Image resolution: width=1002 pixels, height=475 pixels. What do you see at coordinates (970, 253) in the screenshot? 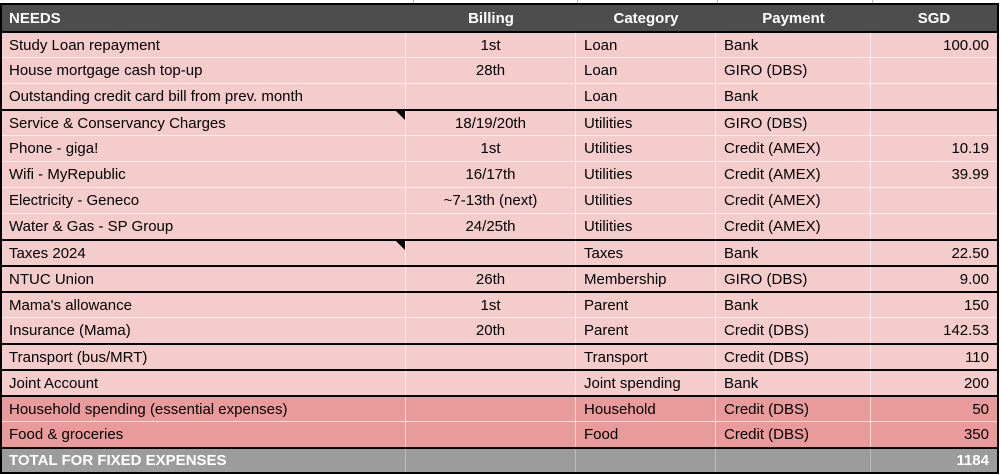
I see `cell-sgd: 22.50` at bounding box center [970, 253].